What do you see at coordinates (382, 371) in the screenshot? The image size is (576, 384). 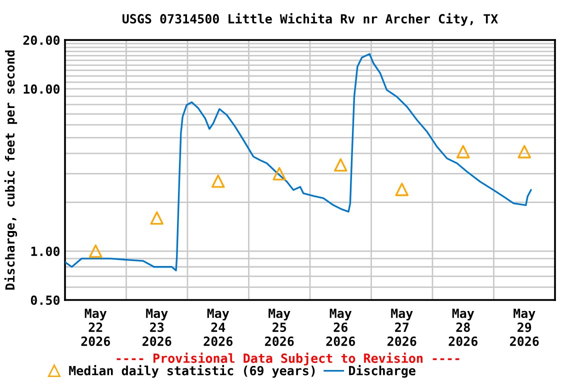 I see `legend-label: Discharge` at bounding box center [382, 371].